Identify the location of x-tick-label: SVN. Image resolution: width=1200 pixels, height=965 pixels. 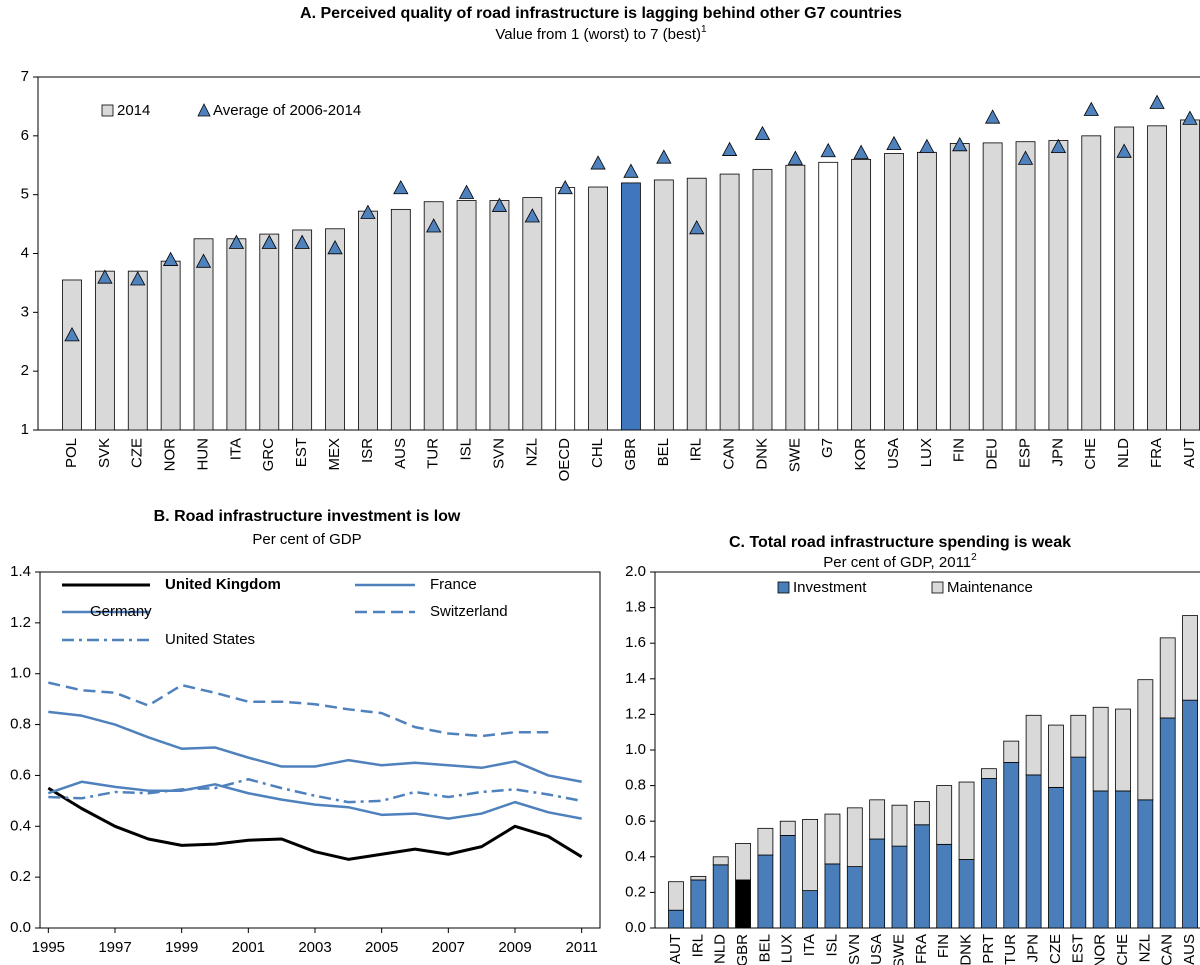
(854, 949).